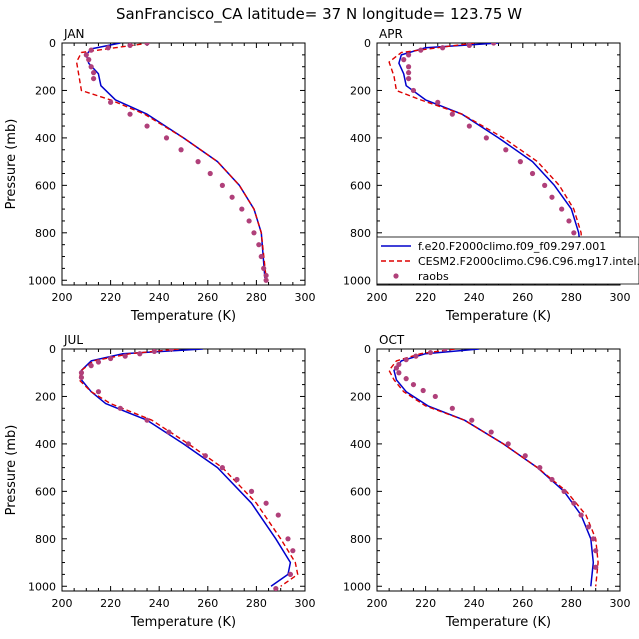 Image resolution: width=639 pixels, height=639 pixels. I want to click on panel-label: JUL, so click(73, 340).